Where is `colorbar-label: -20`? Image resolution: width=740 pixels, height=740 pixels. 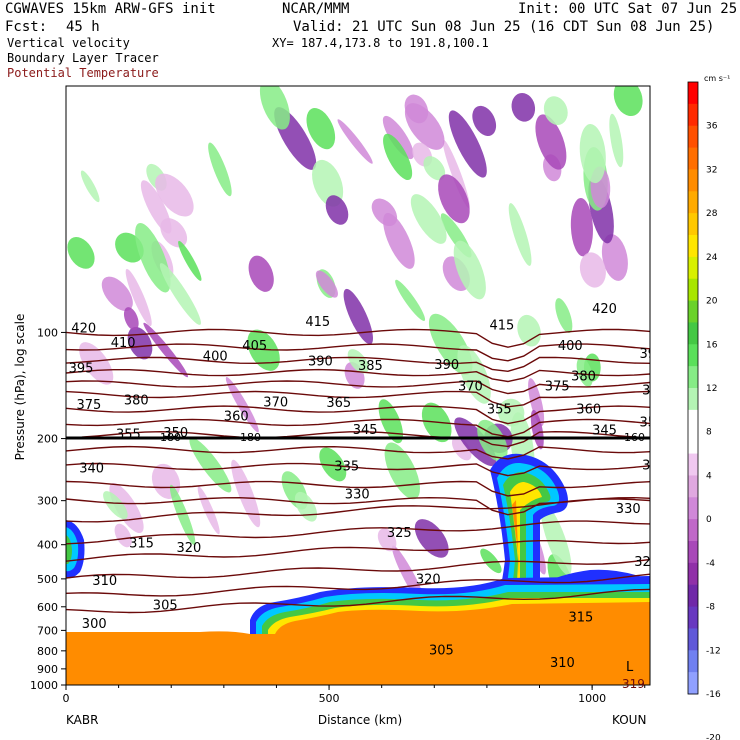
colorbar-label: -20 is located at coordinates (713, 737).